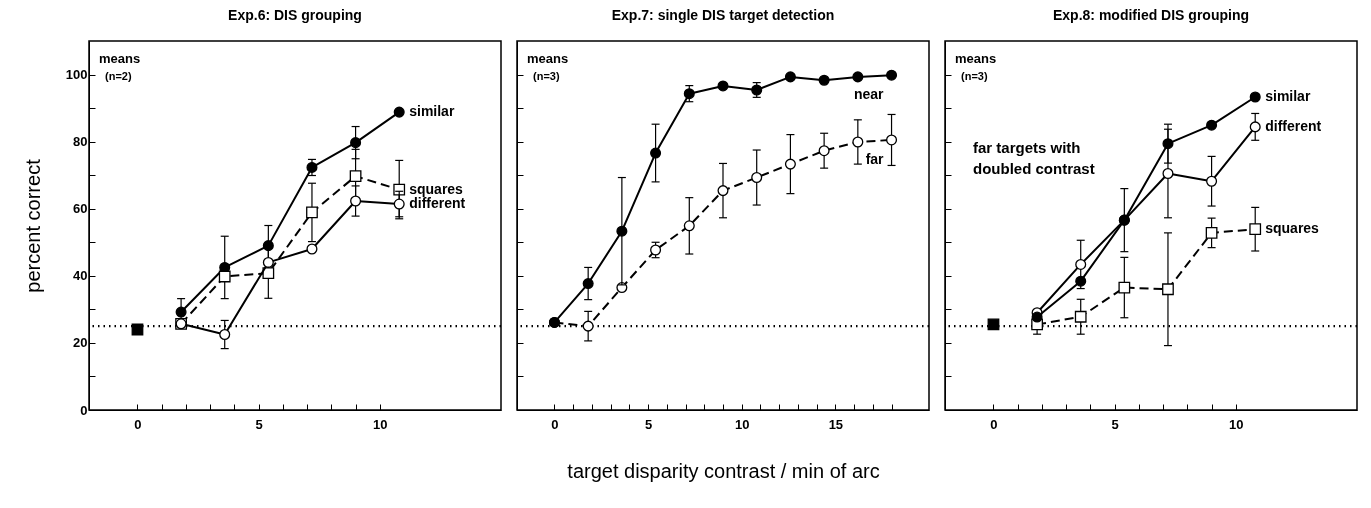  Describe the element at coordinates (80, 142) in the screenshot. I see `y-tick-label: 80` at that location.